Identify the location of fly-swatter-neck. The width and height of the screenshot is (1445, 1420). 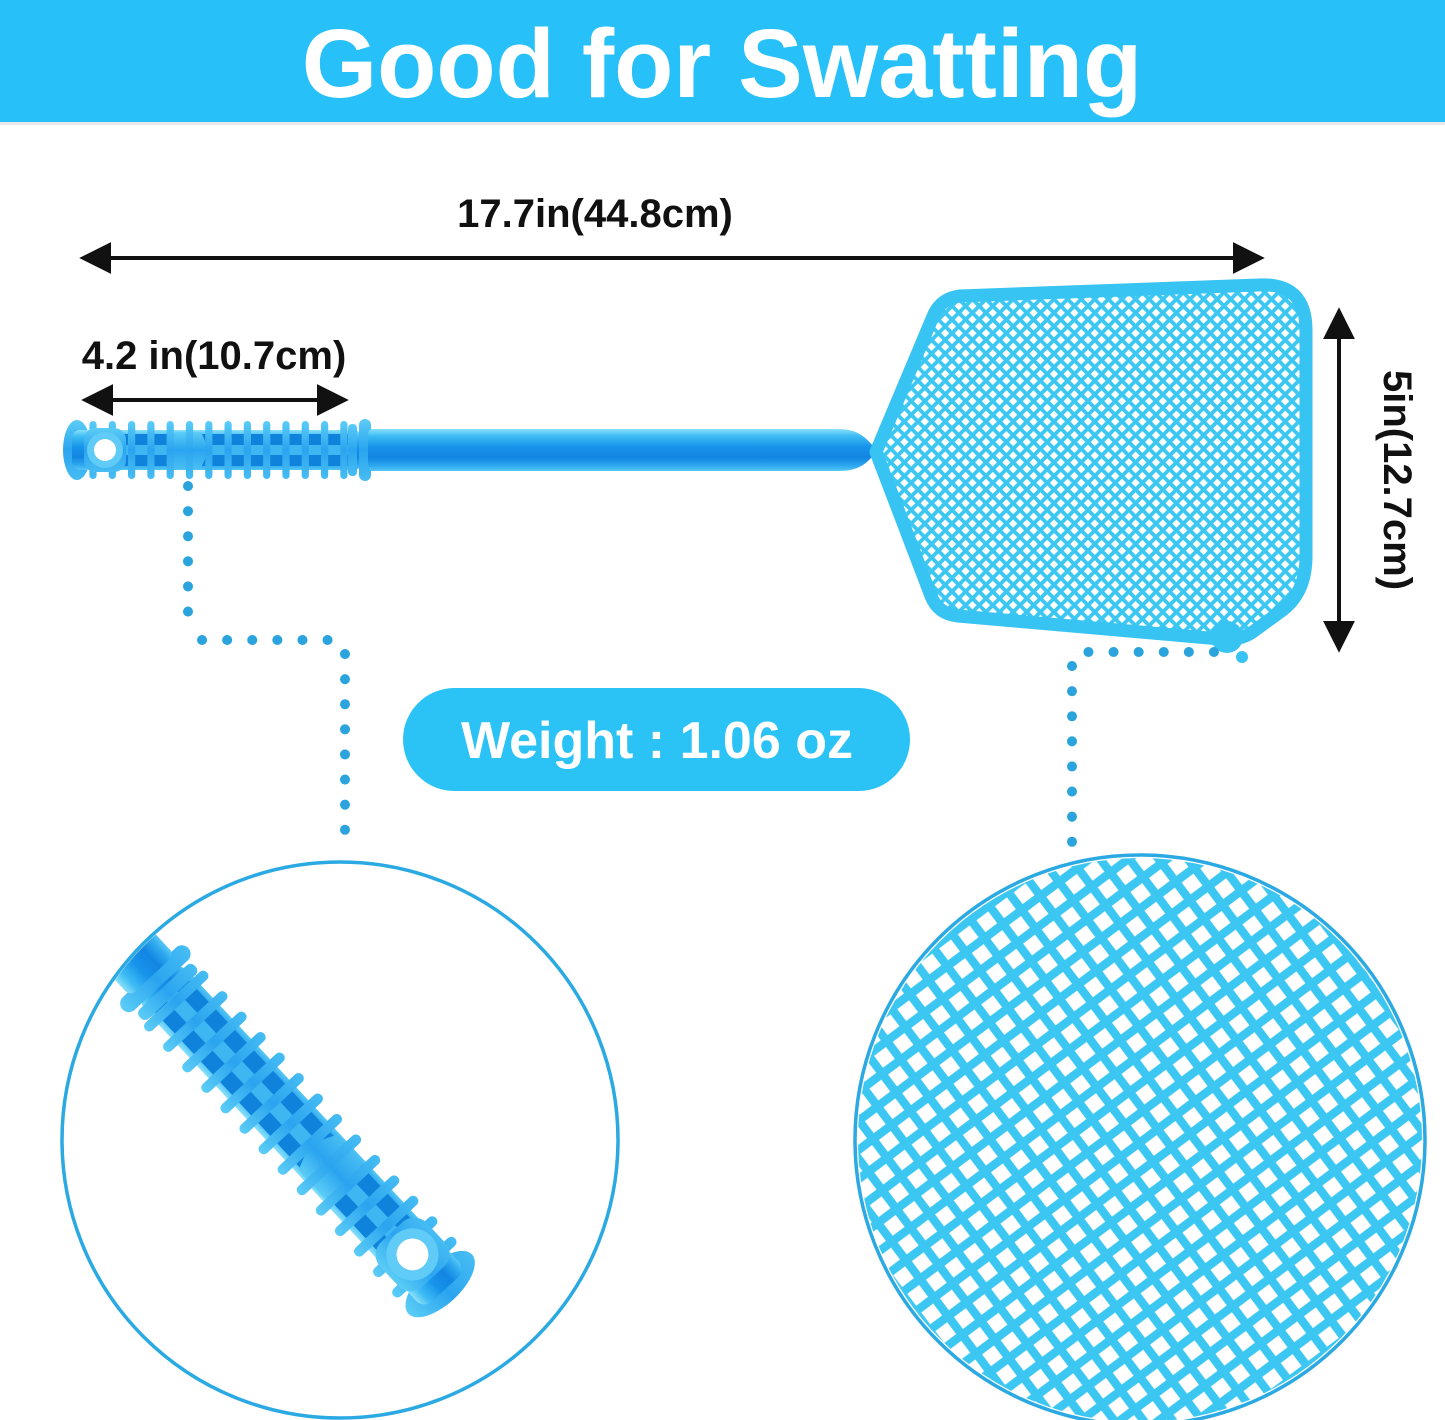
(822, 450).